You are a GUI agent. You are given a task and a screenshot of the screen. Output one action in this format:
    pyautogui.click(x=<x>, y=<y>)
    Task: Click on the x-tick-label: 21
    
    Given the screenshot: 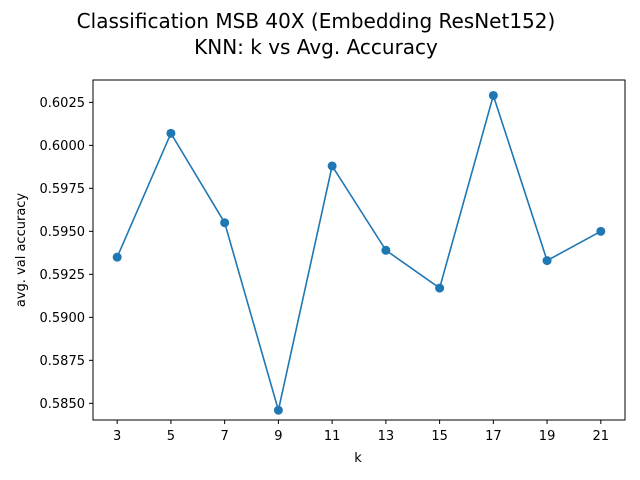 What is the action you would take?
    pyautogui.click(x=601, y=436)
    